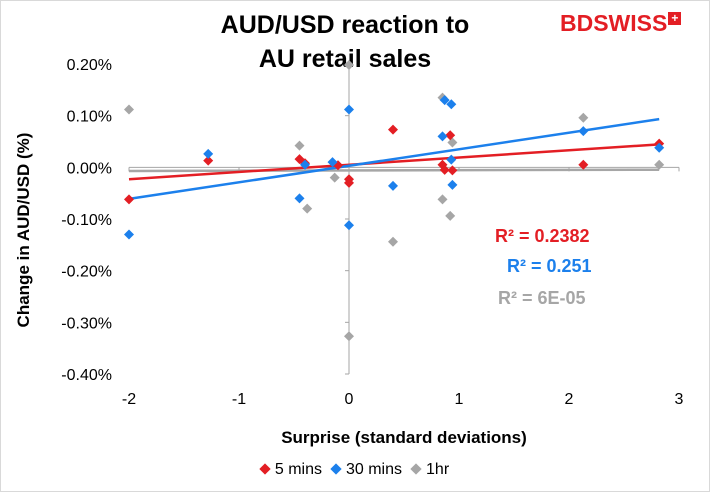 The height and width of the screenshot is (492, 710). What do you see at coordinates (129, 399) in the screenshot?
I see `x-tick-label: -2` at bounding box center [129, 399].